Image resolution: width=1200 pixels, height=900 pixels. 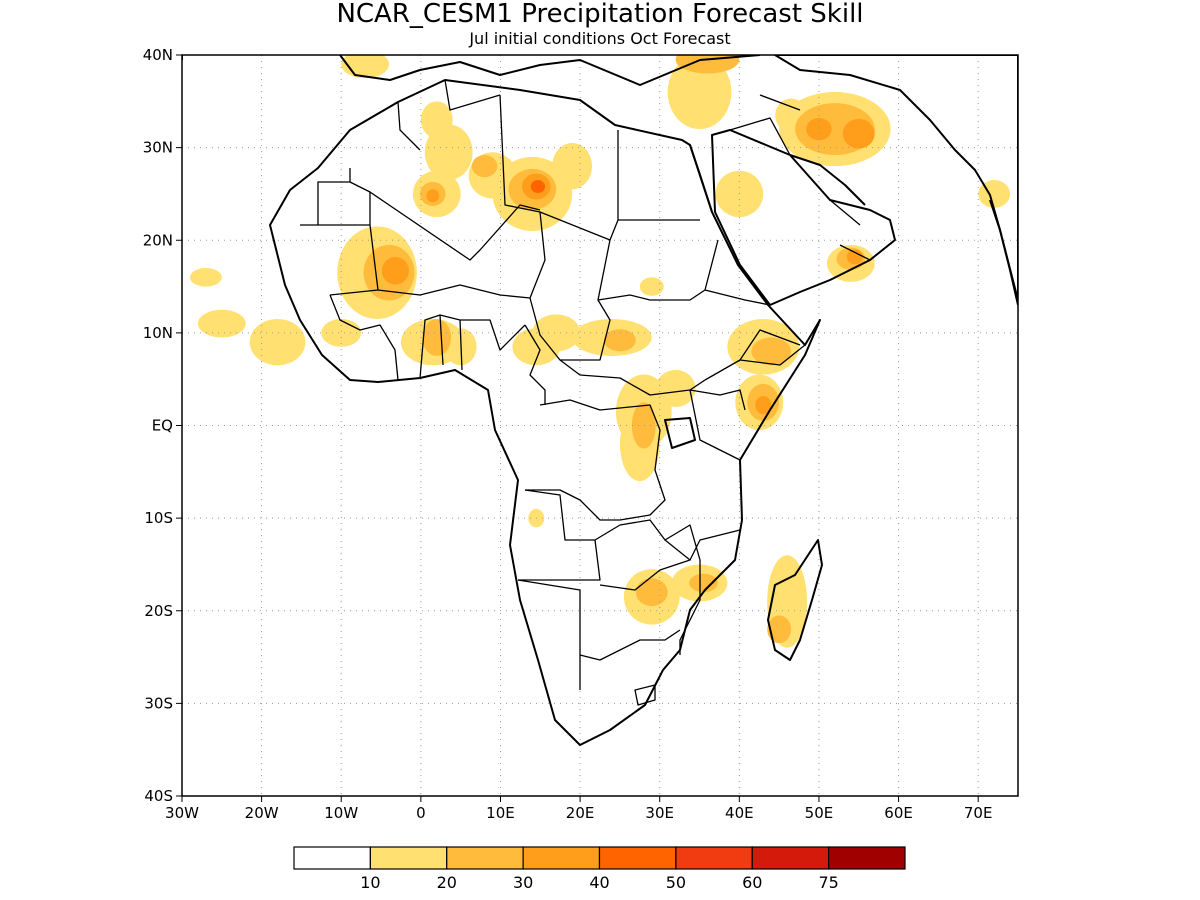 I want to click on colorbar-label: 50, so click(x=676, y=882).